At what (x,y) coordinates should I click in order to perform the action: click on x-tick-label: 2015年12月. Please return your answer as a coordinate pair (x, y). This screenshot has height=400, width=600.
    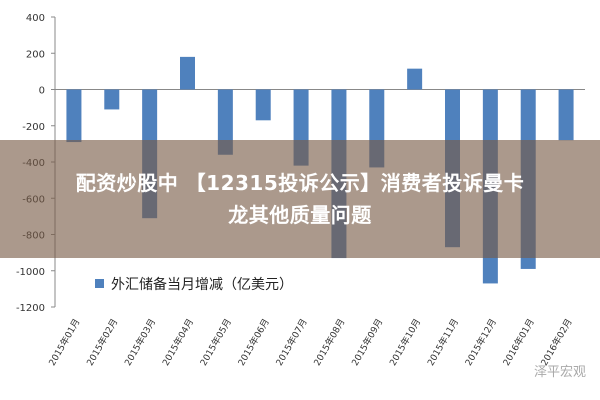
    Looking at the image, I should click on (480, 342).